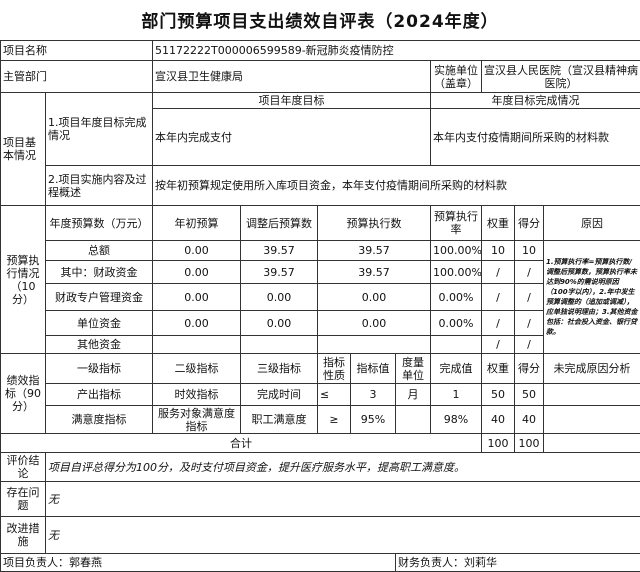 The width and height of the screenshot is (640, 572). Describe the element at coordinates (99, 186) in the screenshot. I see `basic-row2-label: 2.项目实施内容及过程概述` at that location.